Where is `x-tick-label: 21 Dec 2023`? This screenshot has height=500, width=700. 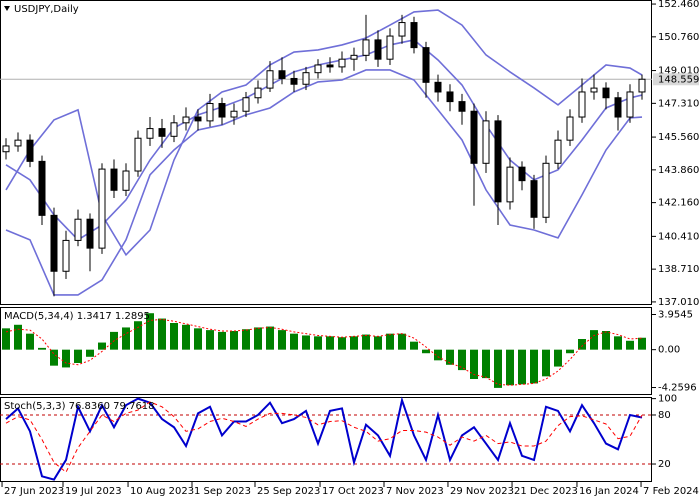
x-tick-label: 21 Dec 2023 is located at coordinates (546, 491).